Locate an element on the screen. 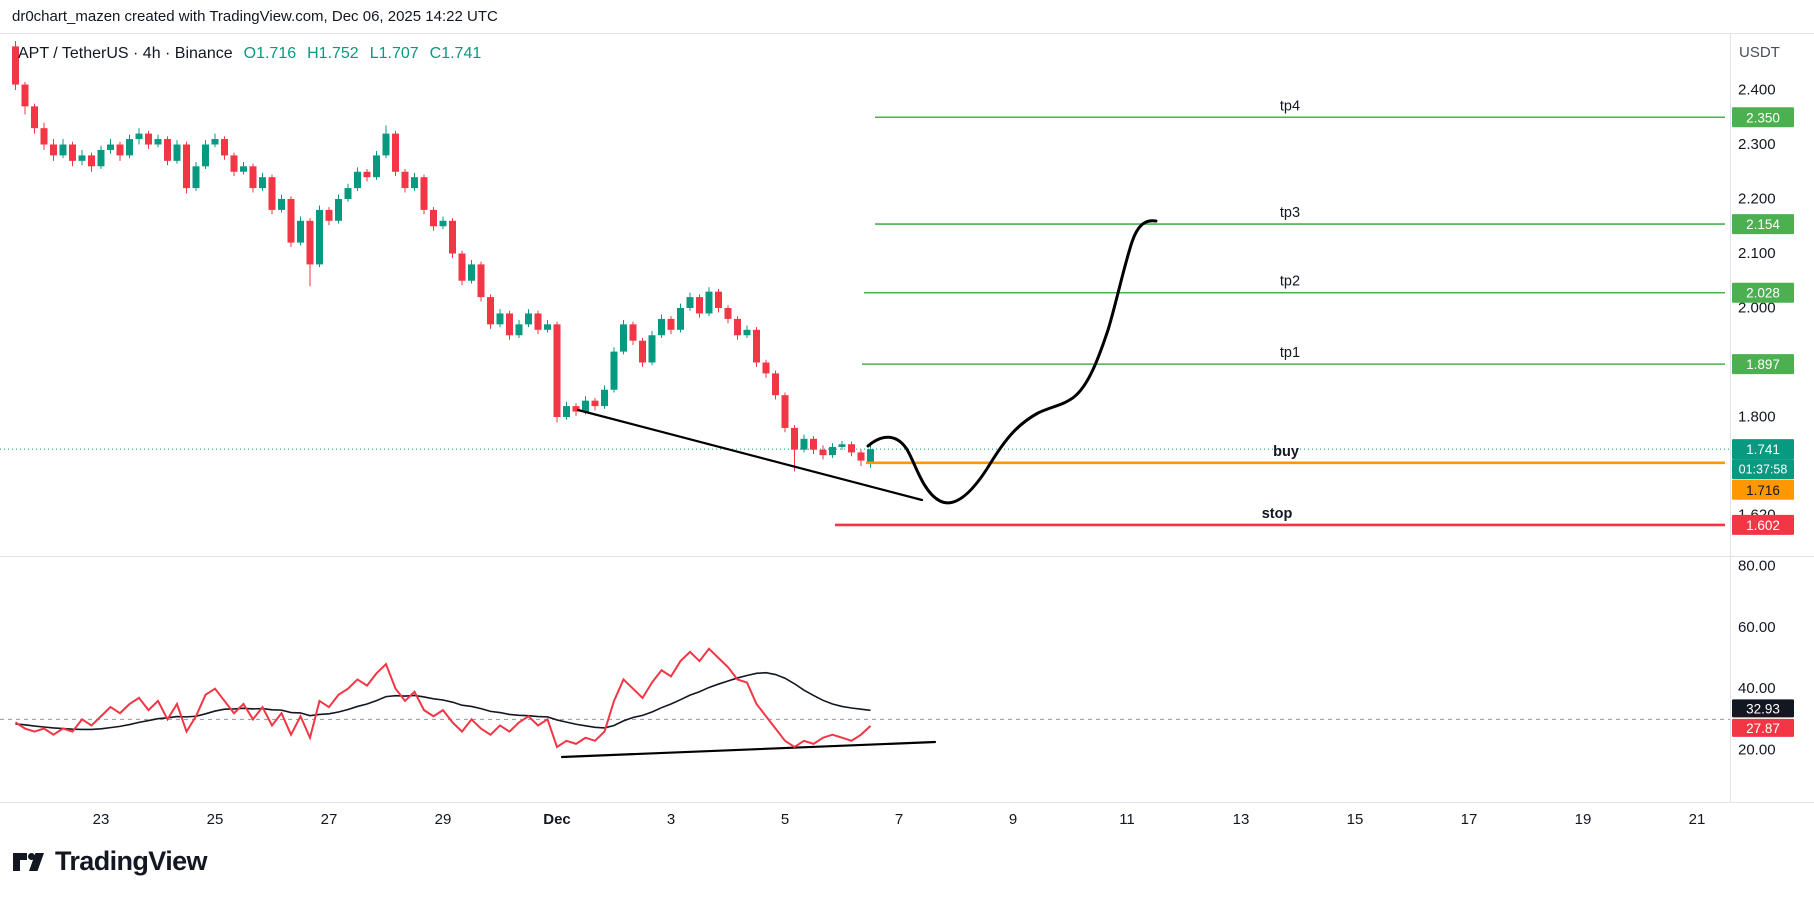 This screenshot has height=906, width=1814. price-badge-tp2-text: 2.028 is located at coordinates (1763, 293).